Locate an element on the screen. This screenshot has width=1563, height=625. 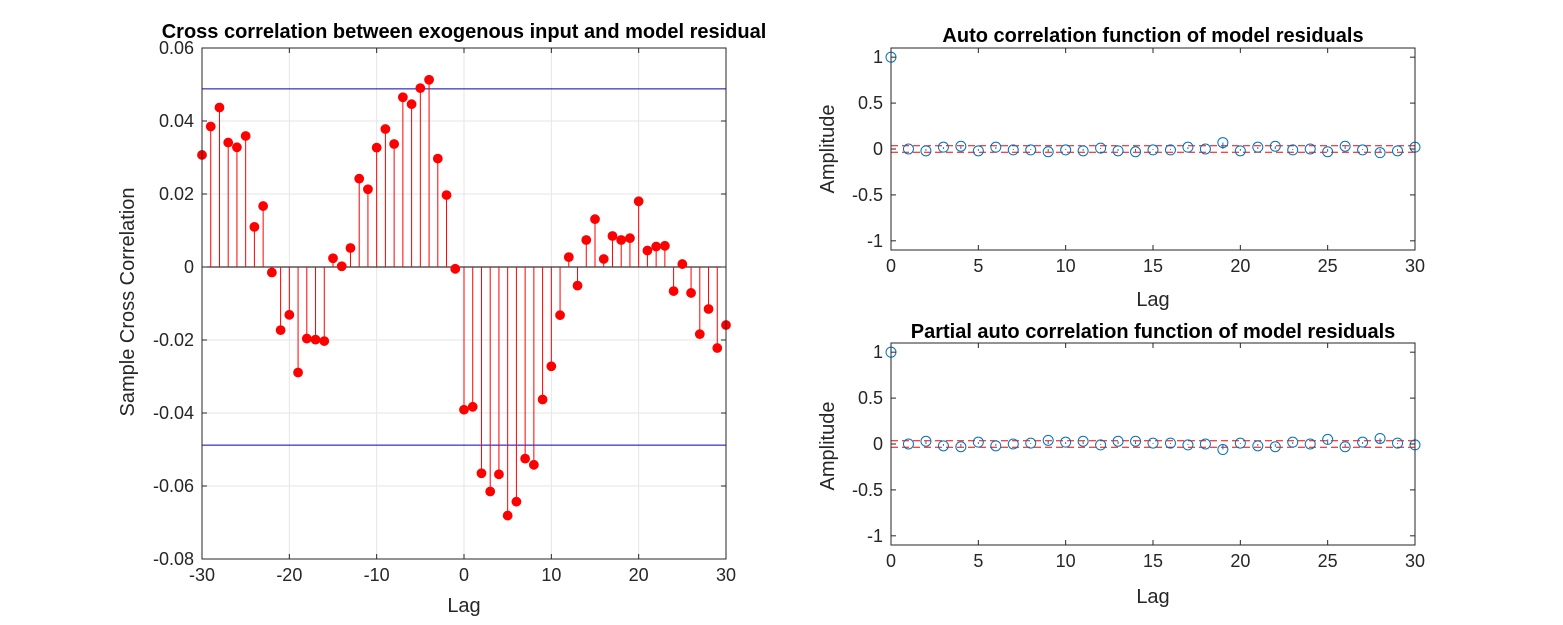
y-tick-label: -0.04 is located at coordinates (173, 413).